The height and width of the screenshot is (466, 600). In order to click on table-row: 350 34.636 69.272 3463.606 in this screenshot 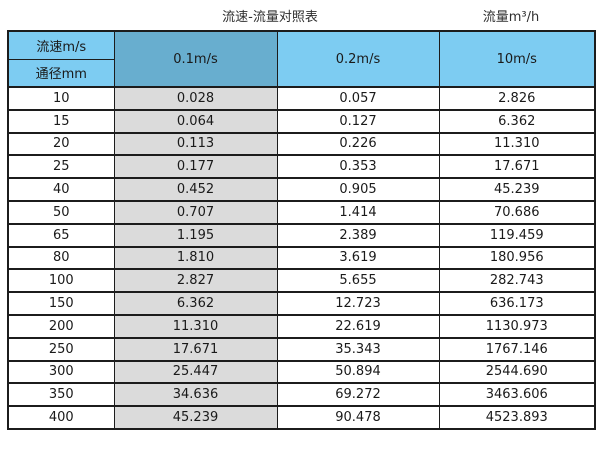, I will do `click(301, 395)`.